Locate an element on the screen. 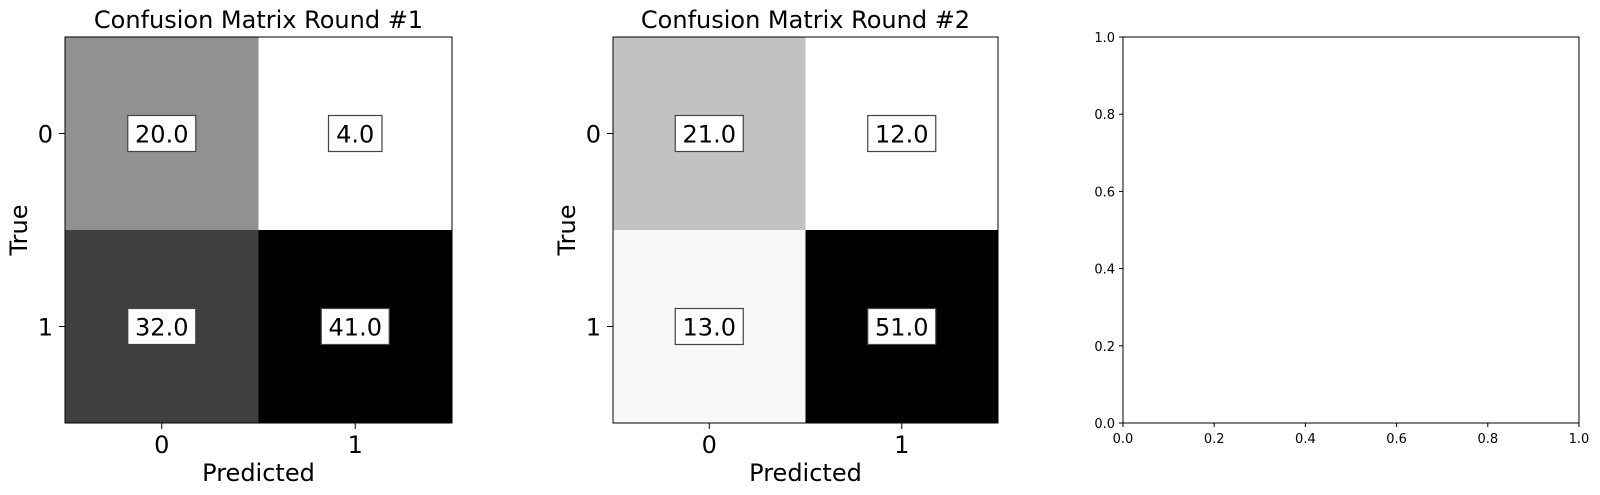 The height and width of the screenshot is (495, 1600). x-tick-label: 0.2 is located at coordinates (1214, 439).